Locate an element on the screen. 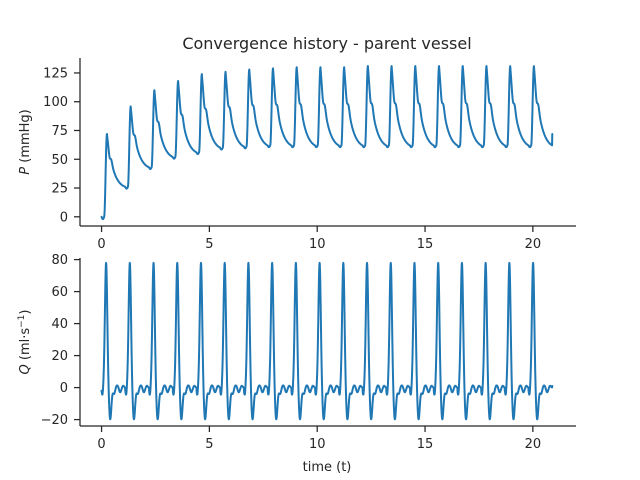 This screenshot has width=640, height=480. flow-y-axis-label: Q (ml·s−1) is located at coordinates (25, 342).